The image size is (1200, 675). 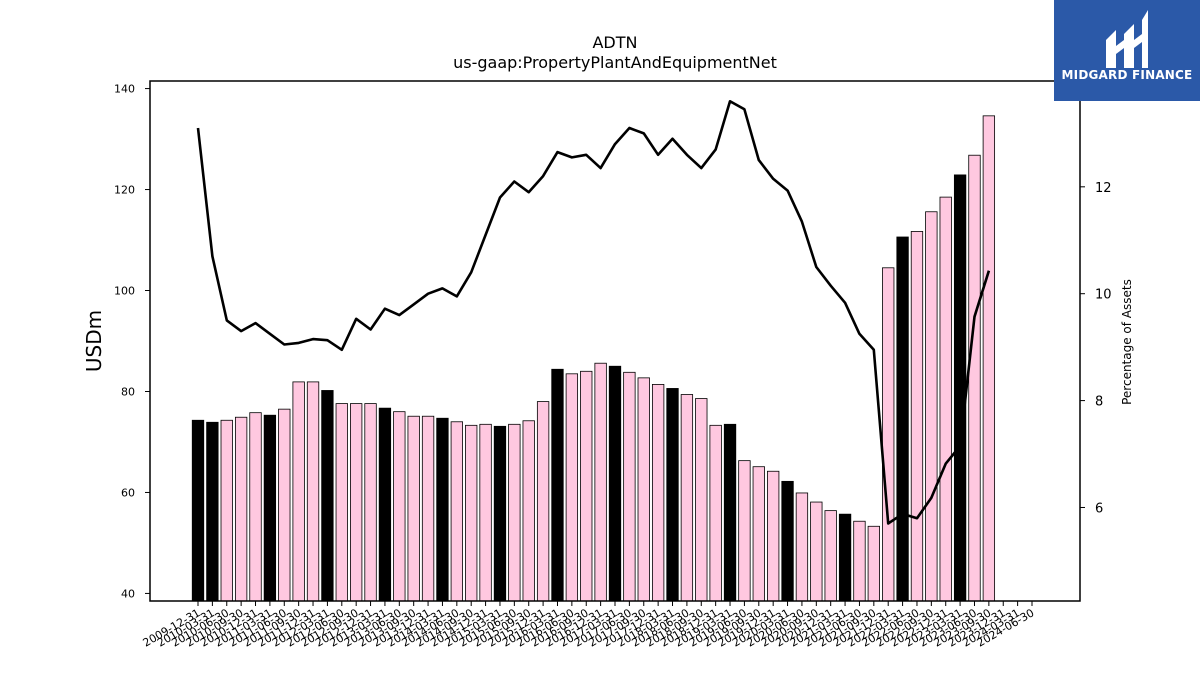 What do you see at coordinates (128, 492) in the screenshot?
I see `y-tick-label: 60` at bounding box center [128, 492].